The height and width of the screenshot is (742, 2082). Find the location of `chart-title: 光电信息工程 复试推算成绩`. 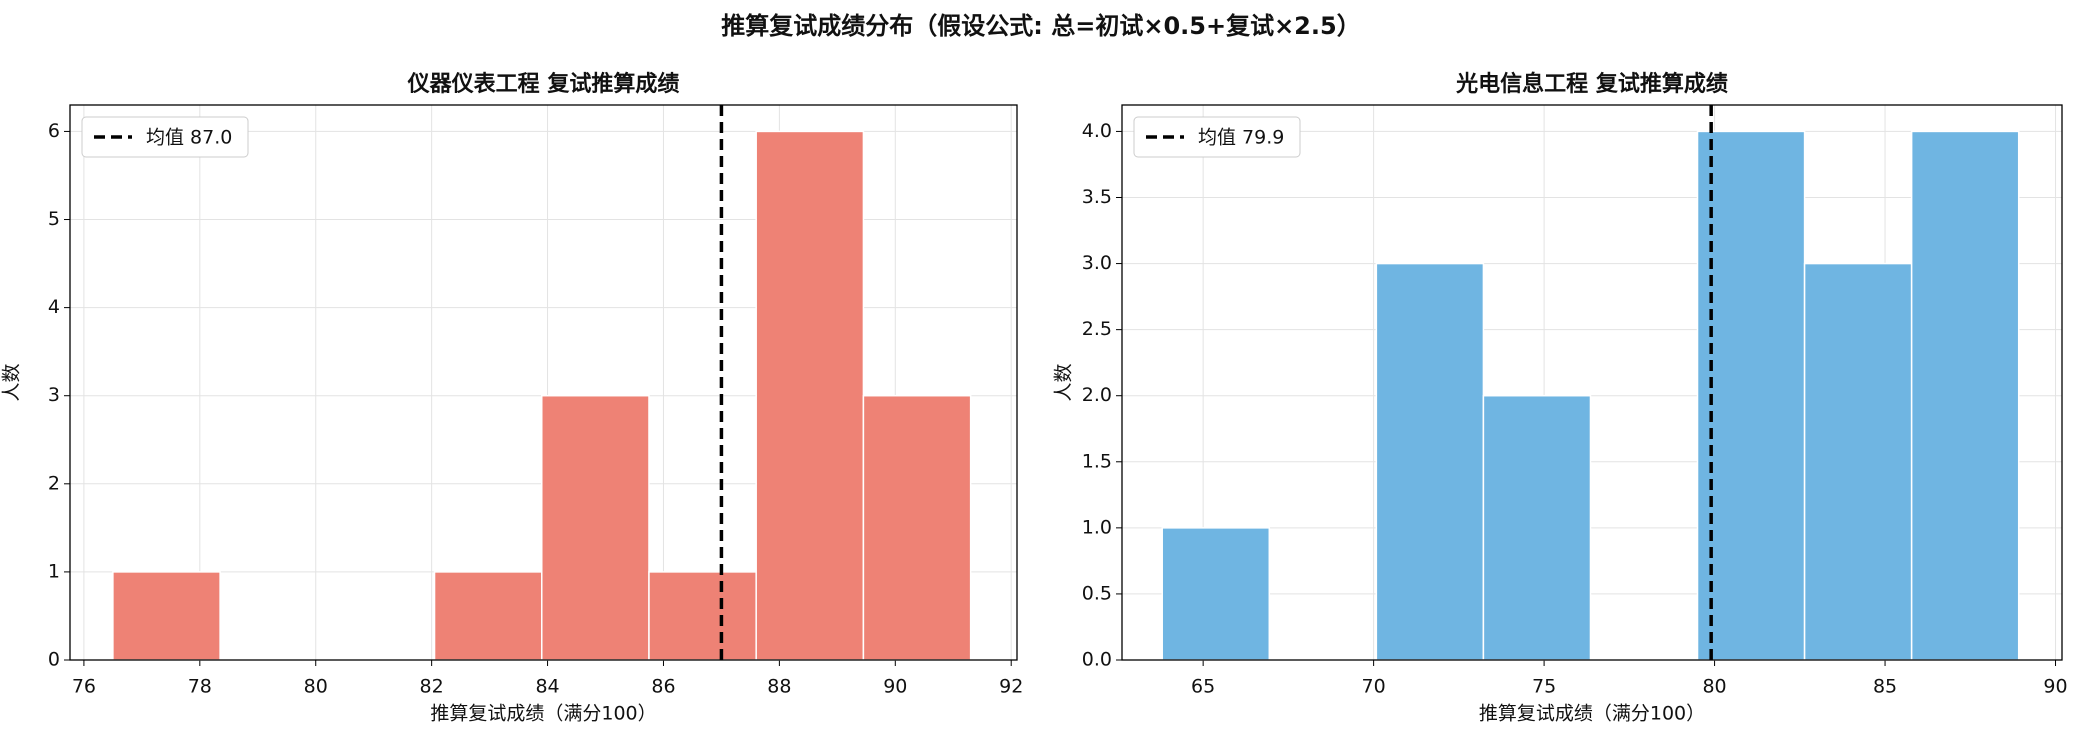

chart-title: 光电信息工程 复试推算成绩 is located at coordinates (1591, 84).